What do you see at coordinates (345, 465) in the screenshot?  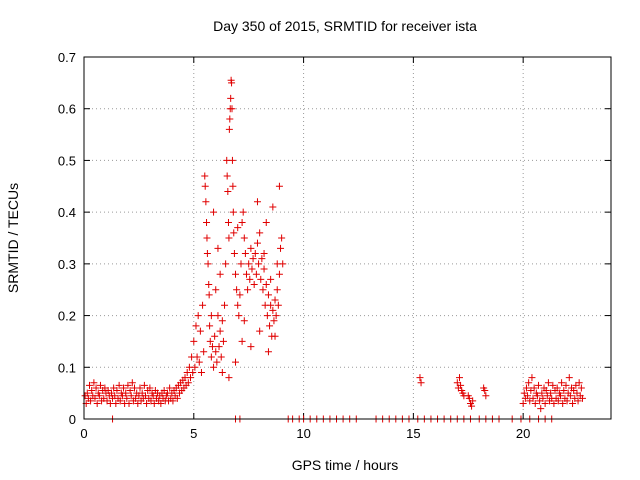 I see `x-axis-label: GPS time / hours` at bounding box center [345, 465].